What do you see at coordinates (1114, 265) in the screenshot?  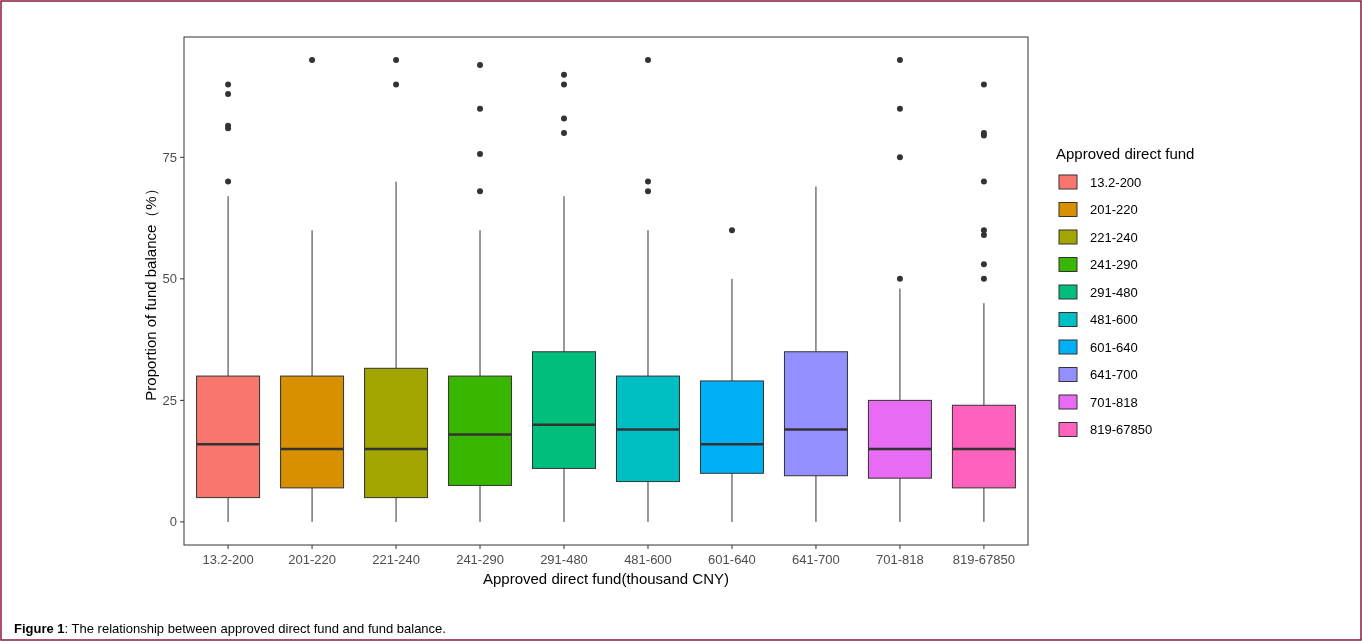 I see `legend-label: 241-290` at bounding box center [1114, 265].